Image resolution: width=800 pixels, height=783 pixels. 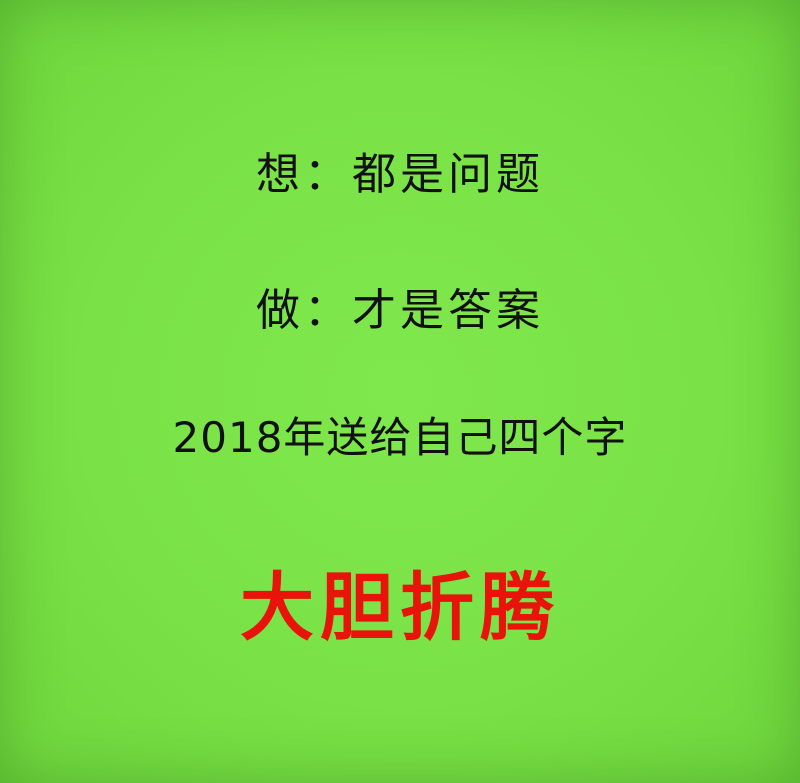 What do you see at coordinates (400, 608) in the screenshot?
I see `motto-line: 大胆折腾` at bounding box center [400, 608].